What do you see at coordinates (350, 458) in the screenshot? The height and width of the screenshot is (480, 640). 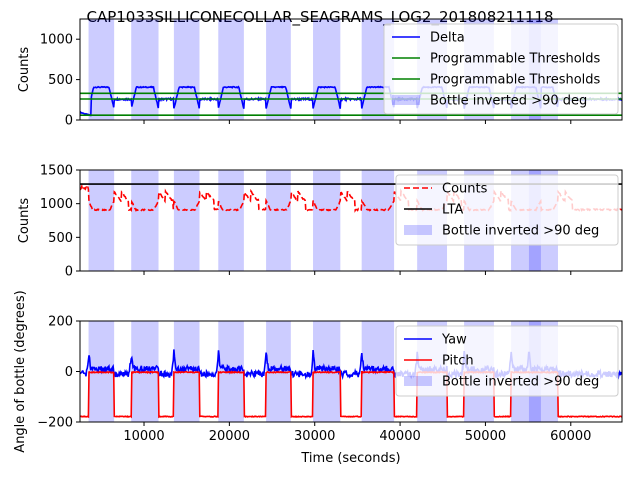 I see `x-axis-label: Time (seconds)` at bounding box center [350, 458].